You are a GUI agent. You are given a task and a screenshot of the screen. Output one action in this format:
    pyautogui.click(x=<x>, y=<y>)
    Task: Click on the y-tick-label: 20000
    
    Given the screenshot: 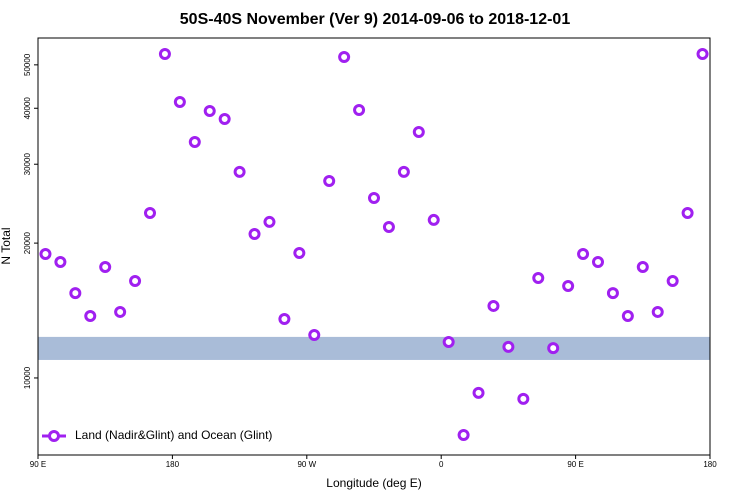 What is the action you would take?
    pyautogui.click(x=27, y=242)
    